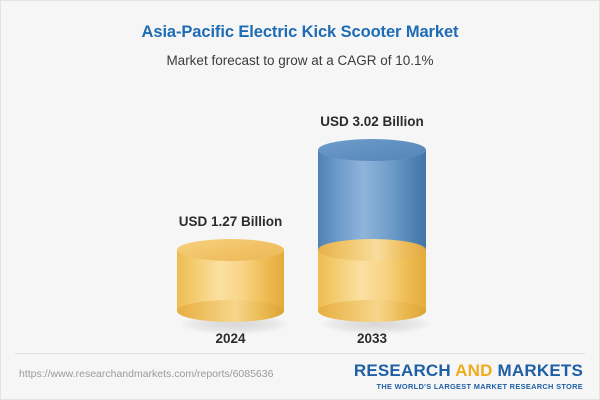 The height and width of the screenshot is (400, 600). What do you see at coordinates (372, 338) in the screenshot?
I see `x-tick-label-2033: 2033` at bounding box center [372, 338].